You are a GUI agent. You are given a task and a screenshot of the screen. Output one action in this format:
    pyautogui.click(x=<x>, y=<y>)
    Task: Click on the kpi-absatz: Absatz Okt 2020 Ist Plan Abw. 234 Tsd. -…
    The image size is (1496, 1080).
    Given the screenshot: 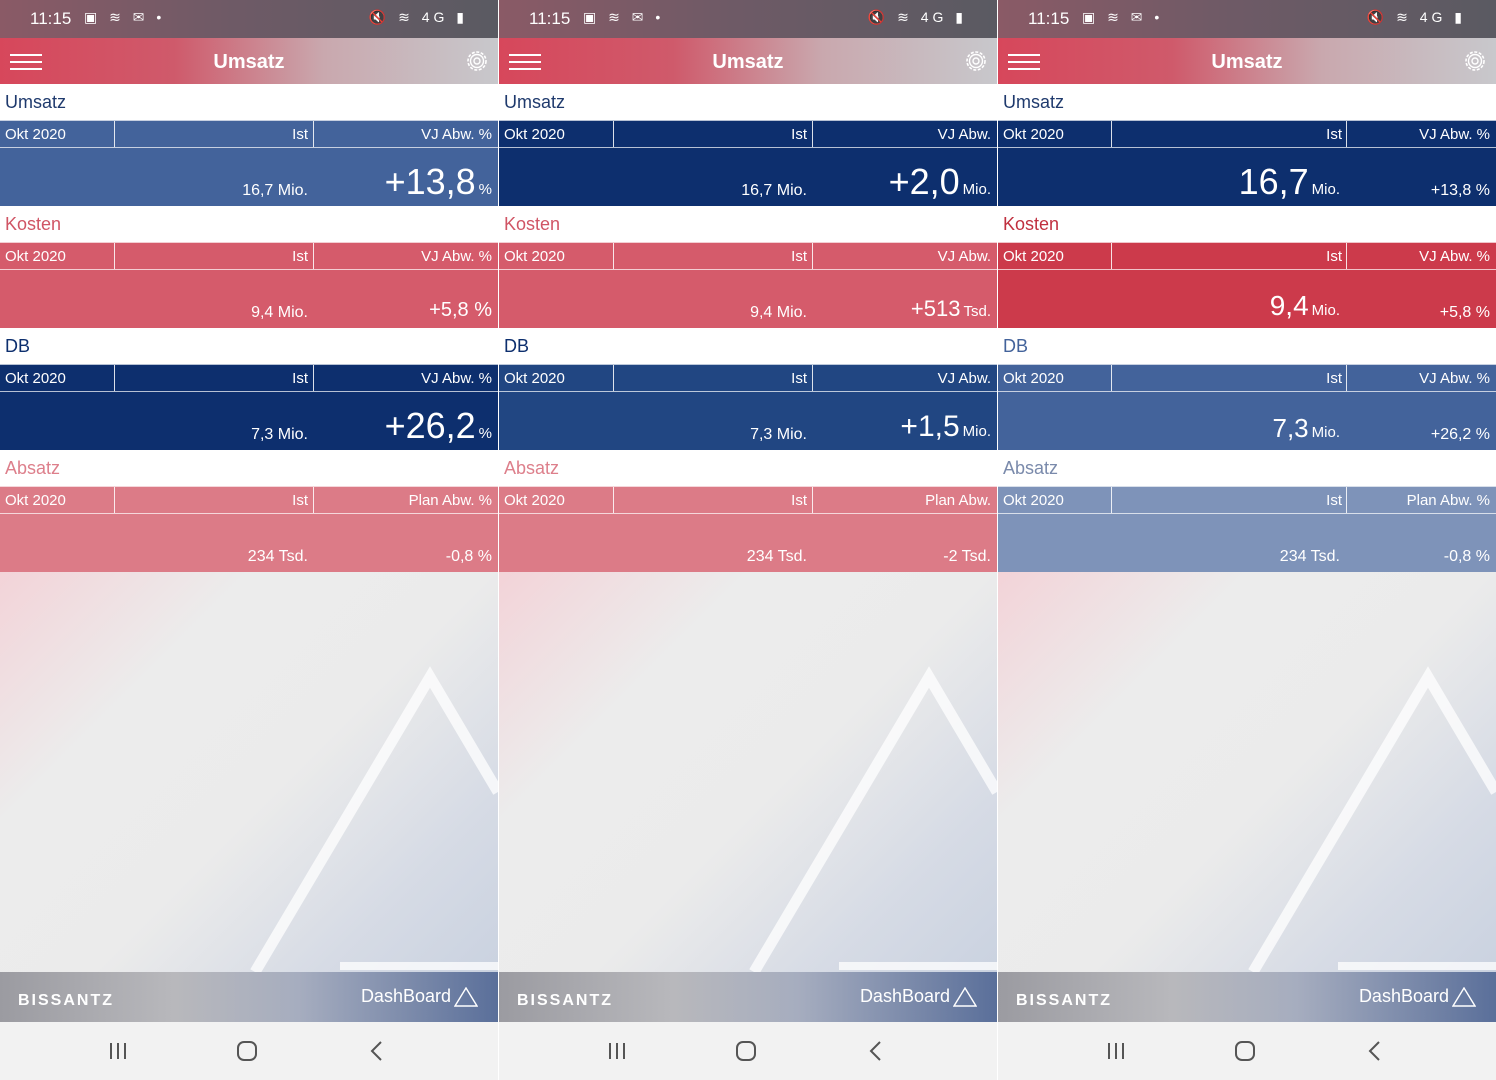 What is the action you would take?
    pyautogui.click(x=748, y=511)
    